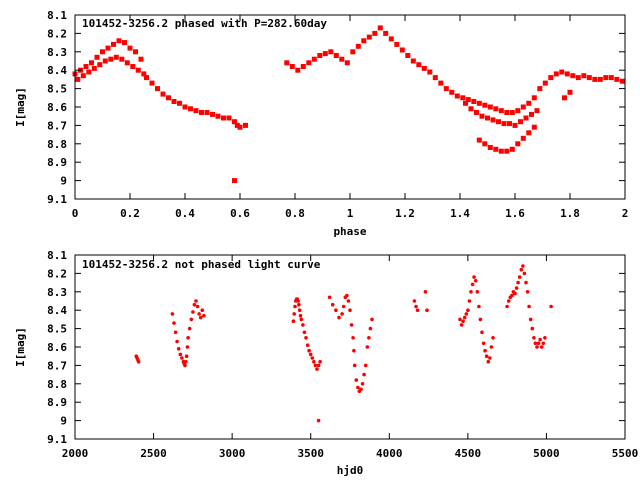  I want to click on unphased-y-tick-labels: 8.1 8.2 8.3 8.4 8.5 8.6 8.7 8.8 8.9 9 9.1, so click(57, 347).